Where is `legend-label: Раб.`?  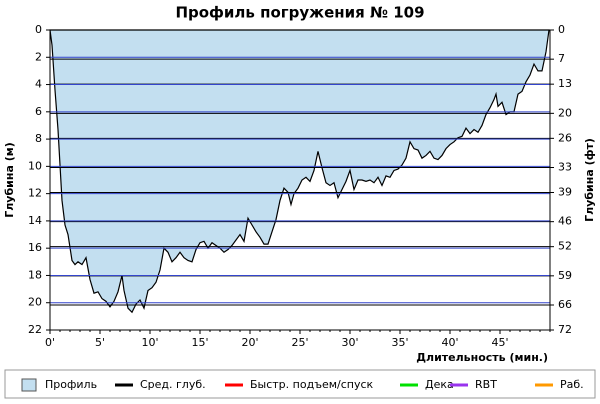 legend-label: Раб. is located at coordinates (572, 384).